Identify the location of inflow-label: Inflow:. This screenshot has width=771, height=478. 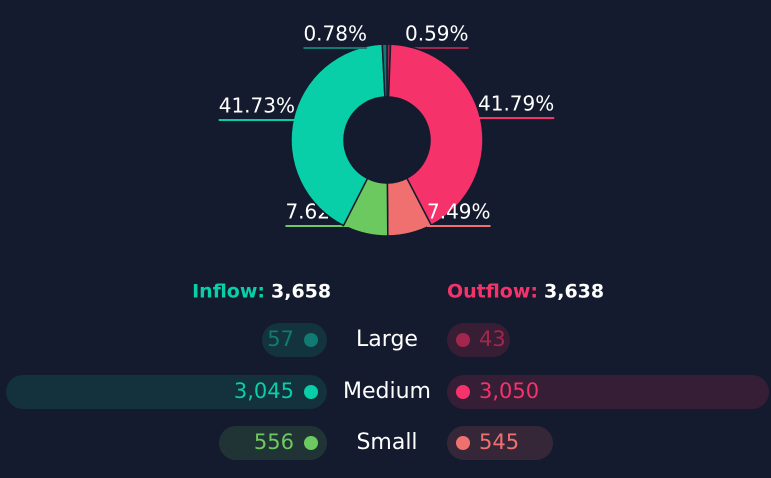
(228, 292).